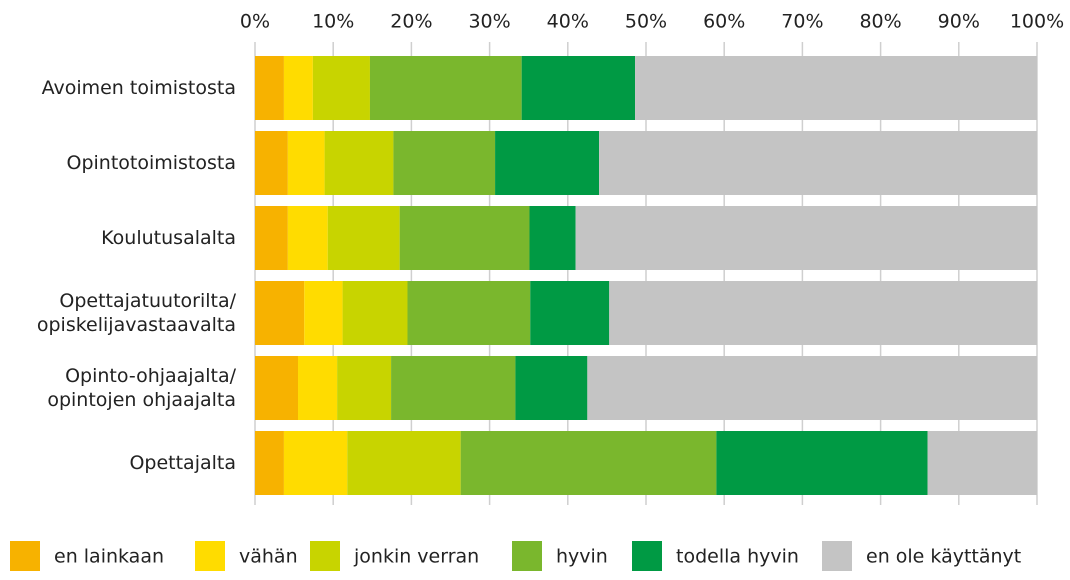  I want to click on legend-label: jonkin verran, so click(416, 557).